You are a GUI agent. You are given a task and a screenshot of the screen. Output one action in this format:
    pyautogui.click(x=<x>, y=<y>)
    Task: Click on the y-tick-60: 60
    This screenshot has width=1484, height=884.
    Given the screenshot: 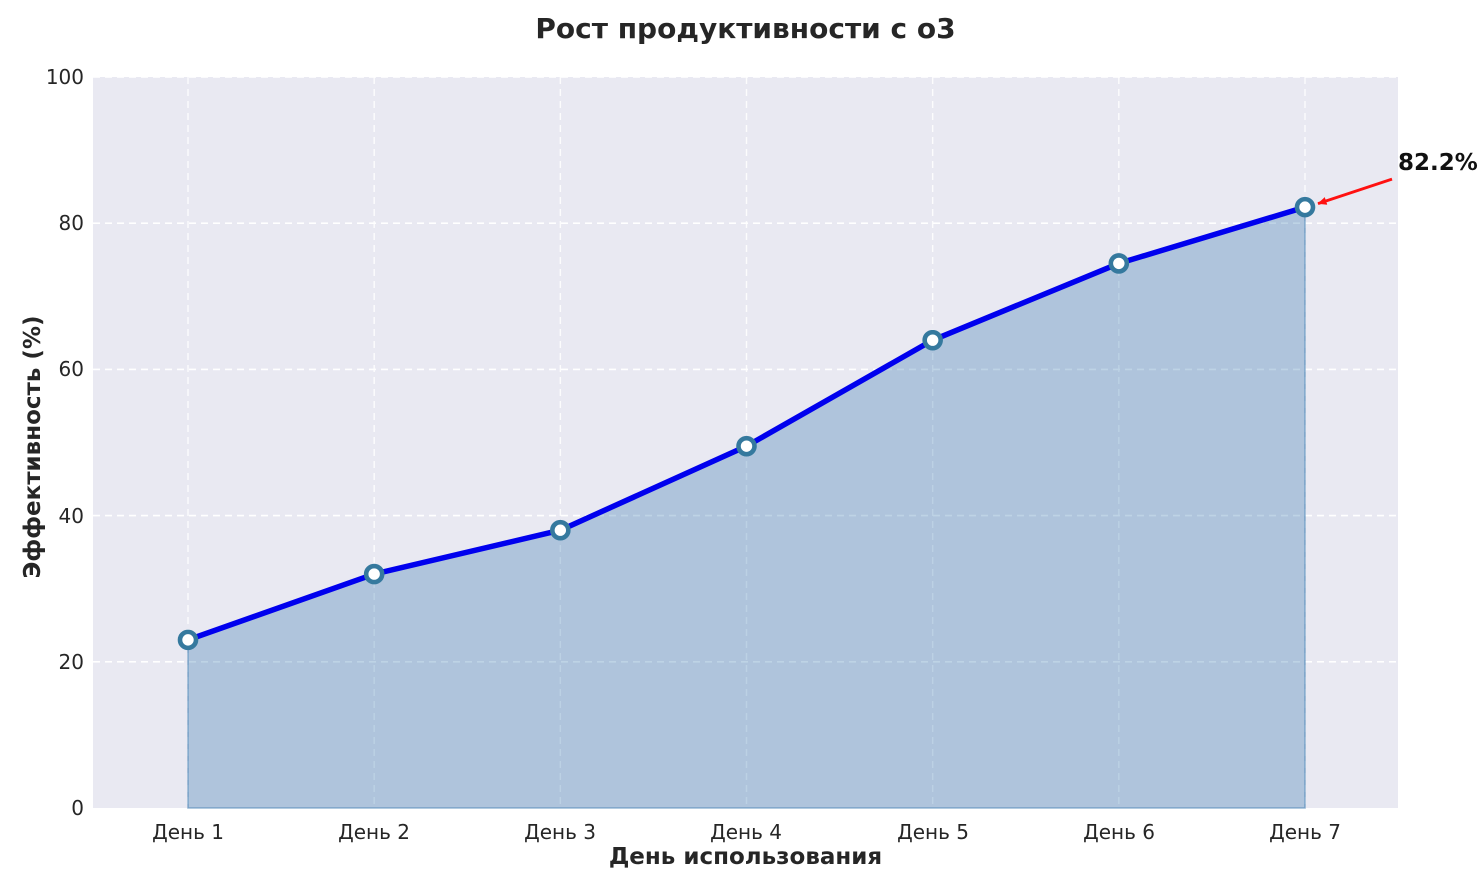 What is the action you would take?
    pyautogui.click(x=71, y=369)
    